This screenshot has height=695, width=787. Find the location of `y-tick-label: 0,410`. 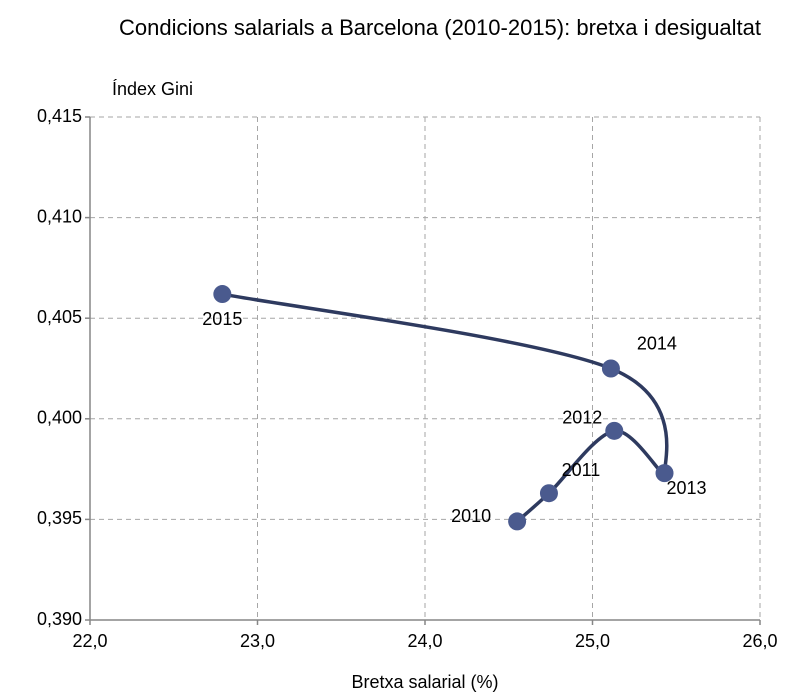

y-tick-label: 0,410 is located at coordinates (59, 216).